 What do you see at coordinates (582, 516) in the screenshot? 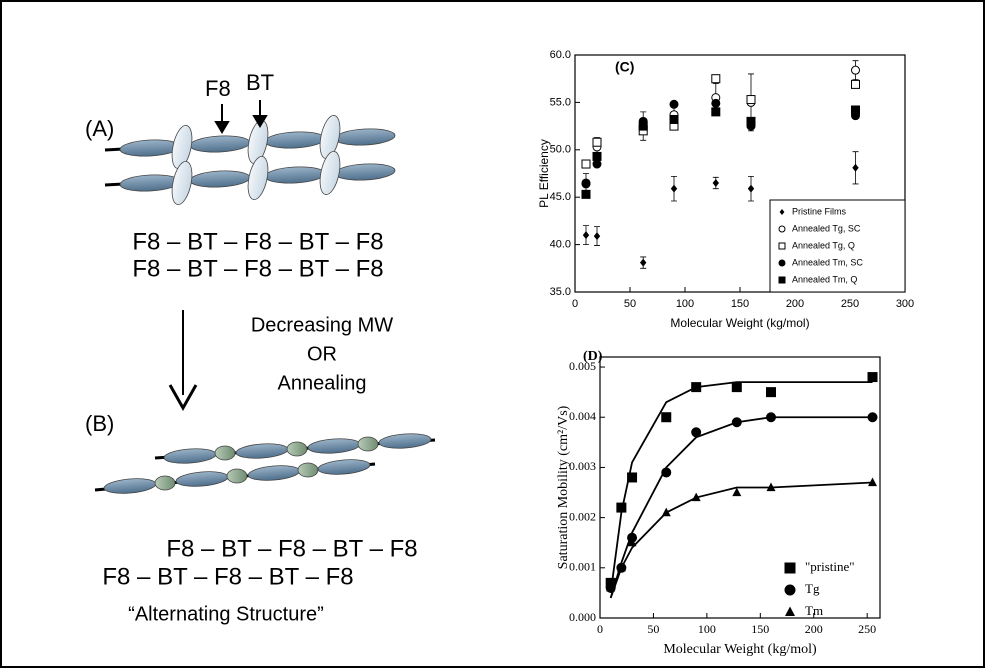
I see `y-tick-label: 0.002` at bounding box center [582, 516].